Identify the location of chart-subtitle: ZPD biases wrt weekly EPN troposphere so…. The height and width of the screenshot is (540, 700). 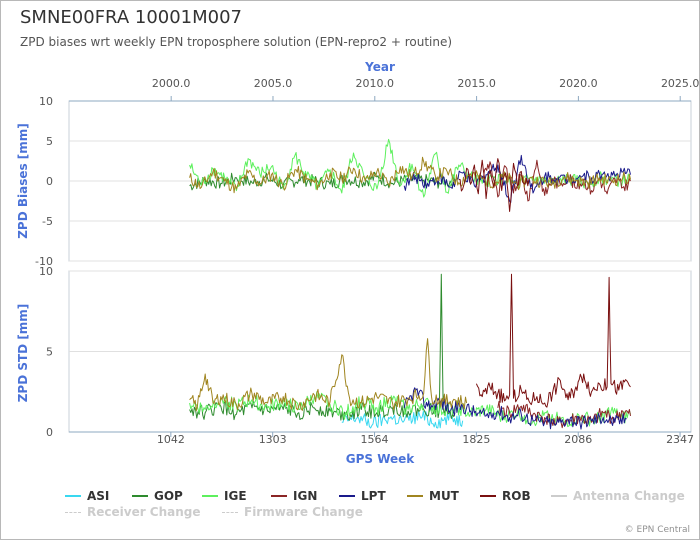
(236, 42).